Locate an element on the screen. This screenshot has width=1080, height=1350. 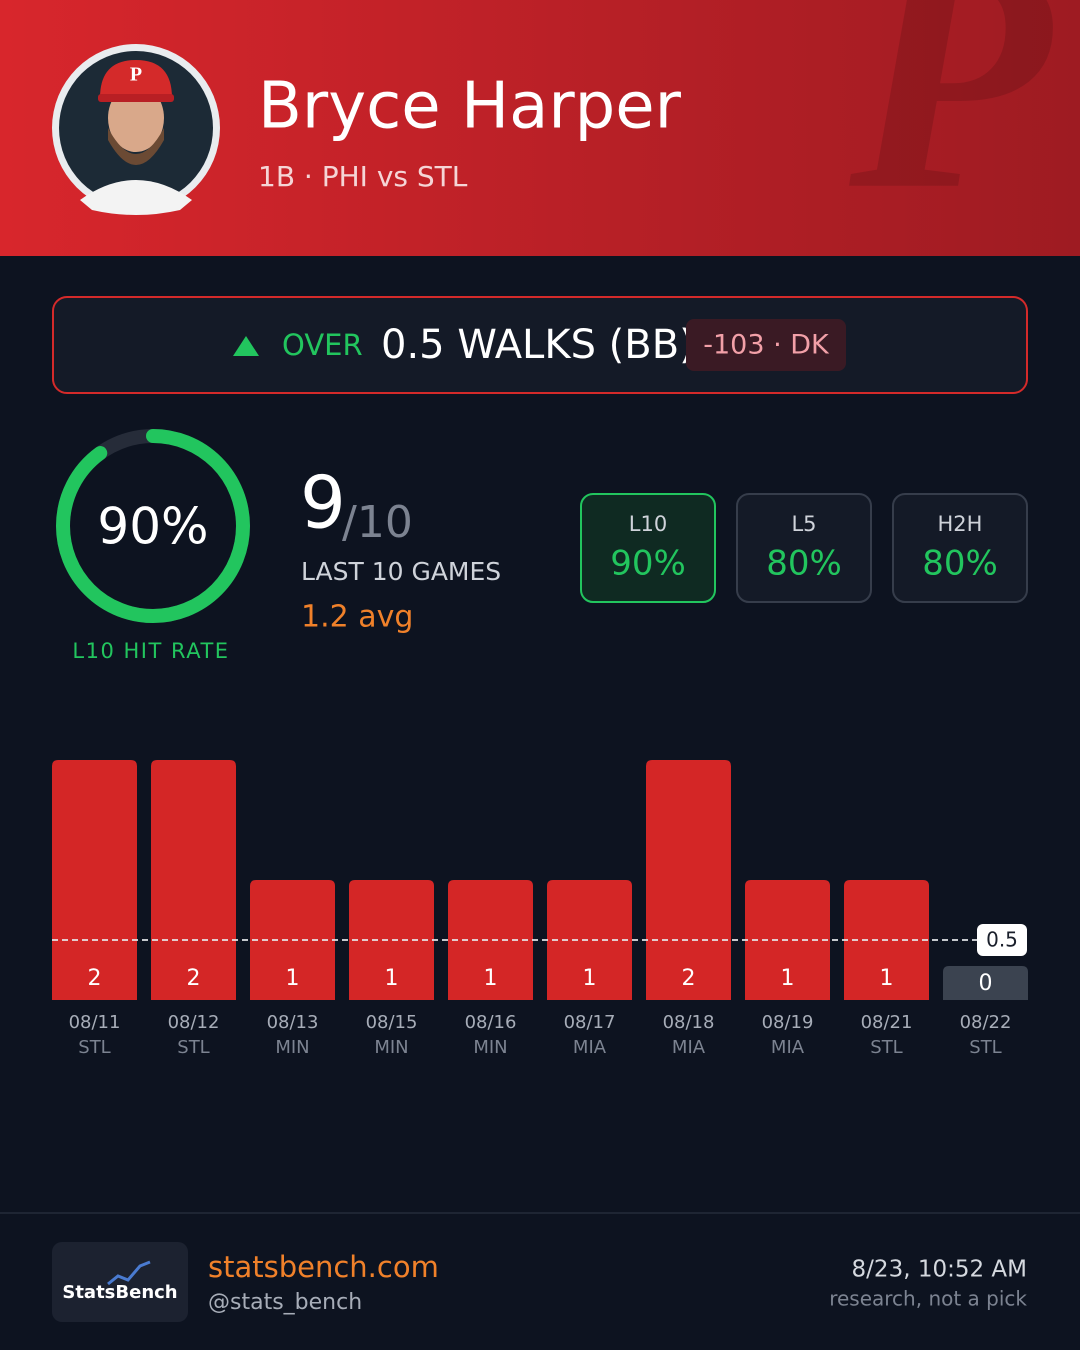
footer-site: statsbench.com is located at coordinates (323, 1267).